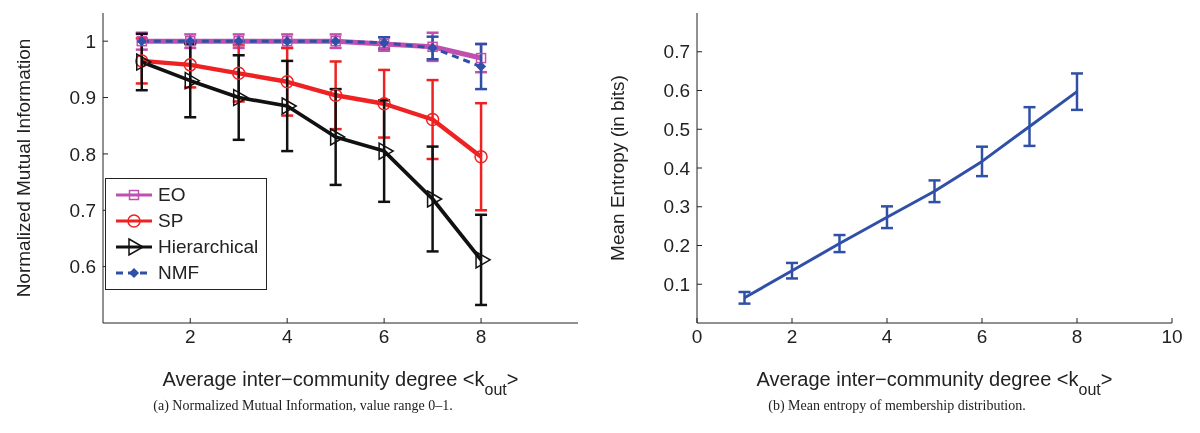 The height and width of the screenshot is (433, 1200). Describe the element at coordinates (1172, 337) in the screenshot. I see `x-tick-label: 10` at that location.